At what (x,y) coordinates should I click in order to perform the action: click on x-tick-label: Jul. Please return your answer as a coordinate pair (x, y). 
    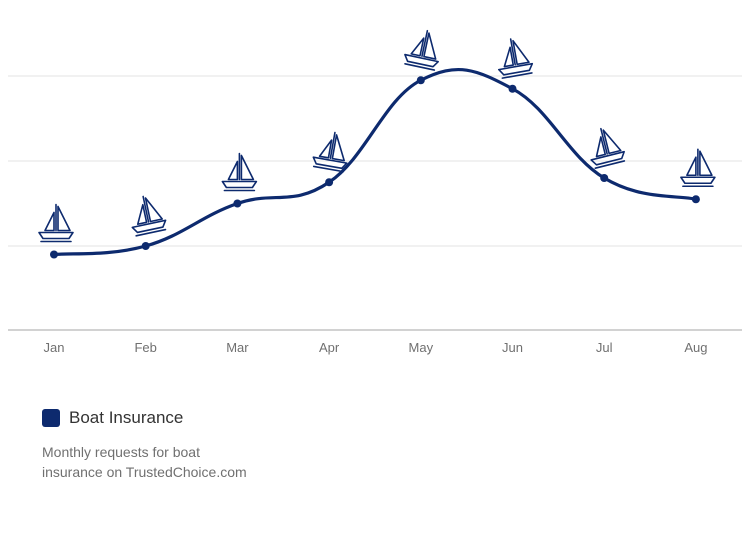
    Looking at the image, I should click on (604, 347).